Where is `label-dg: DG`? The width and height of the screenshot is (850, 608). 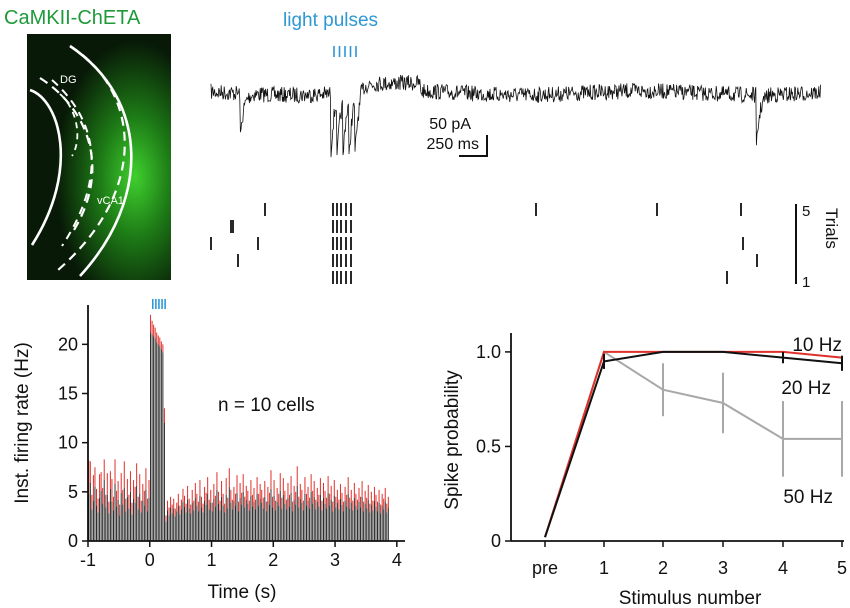 label-dg: DG is located at coordinates (68, 80).